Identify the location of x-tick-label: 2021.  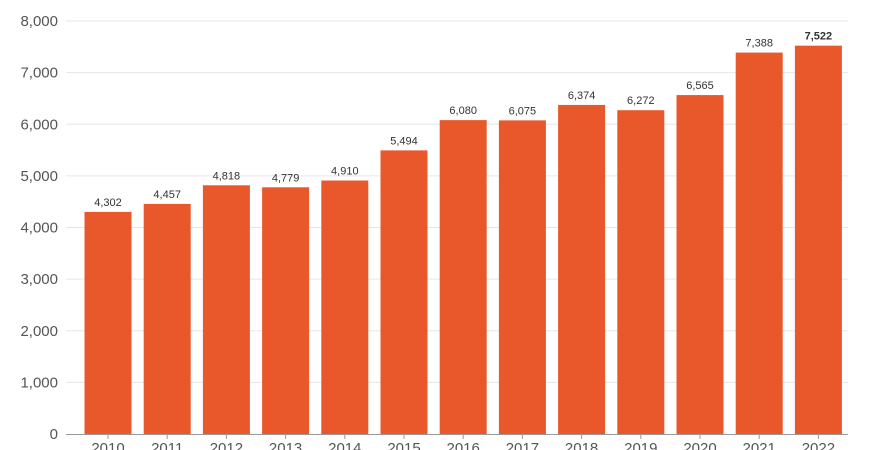
(759, 445).